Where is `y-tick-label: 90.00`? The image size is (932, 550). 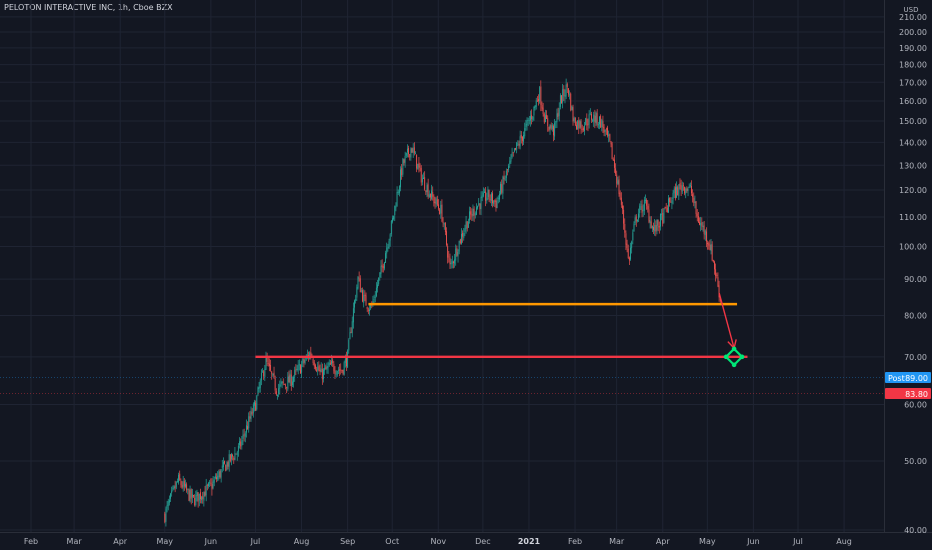 y-tick-label: 90.00 is located at coordinates (915, 279).